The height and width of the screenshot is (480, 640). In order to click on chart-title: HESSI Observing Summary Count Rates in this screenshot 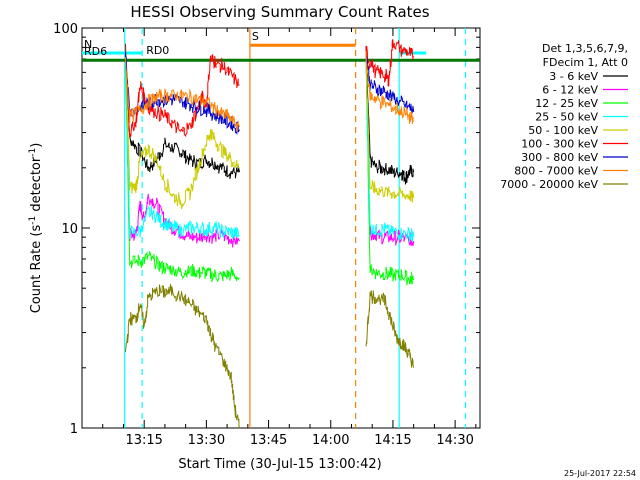, I will do `click(279, 12)`.